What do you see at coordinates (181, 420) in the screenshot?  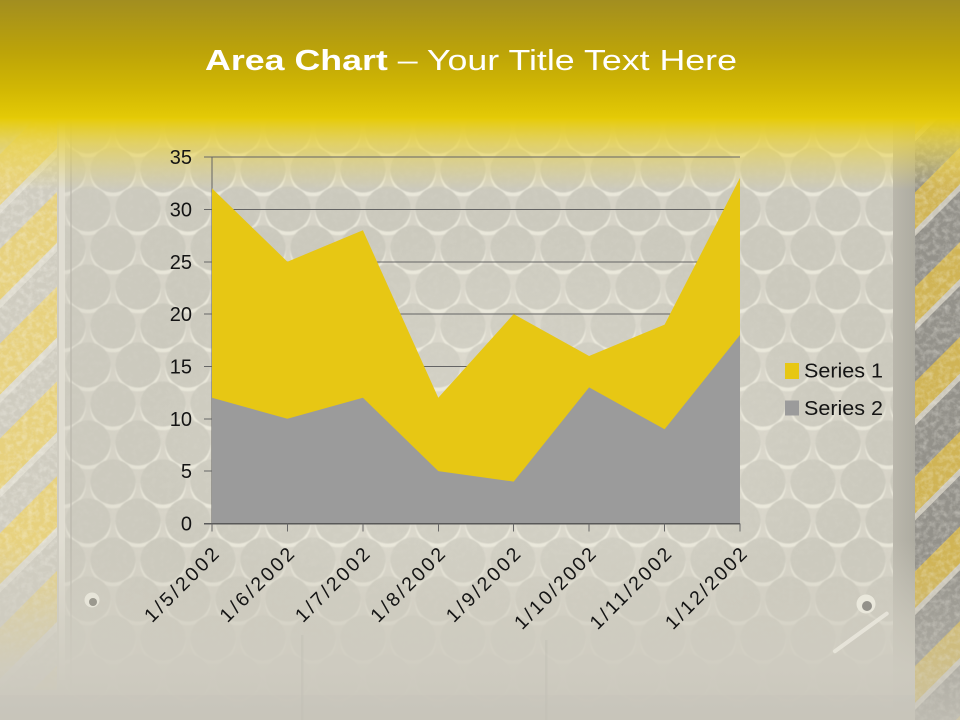 I see `svg-text: 10` at bounding box center [181, 420].